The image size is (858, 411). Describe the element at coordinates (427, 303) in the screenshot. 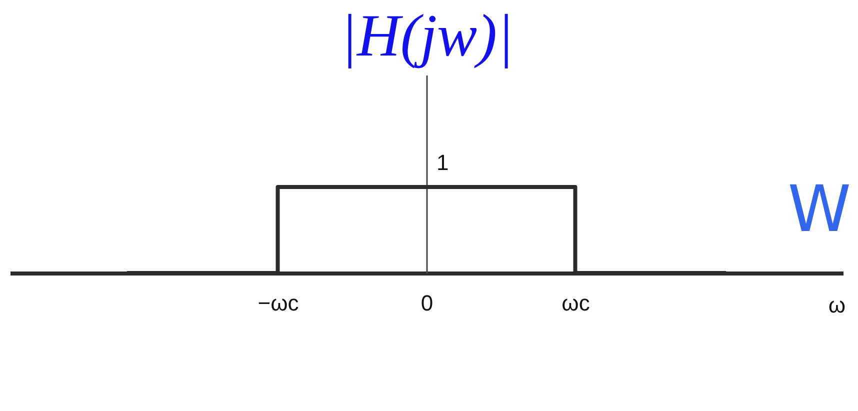

I see `x-tick-label: 0` at that location.